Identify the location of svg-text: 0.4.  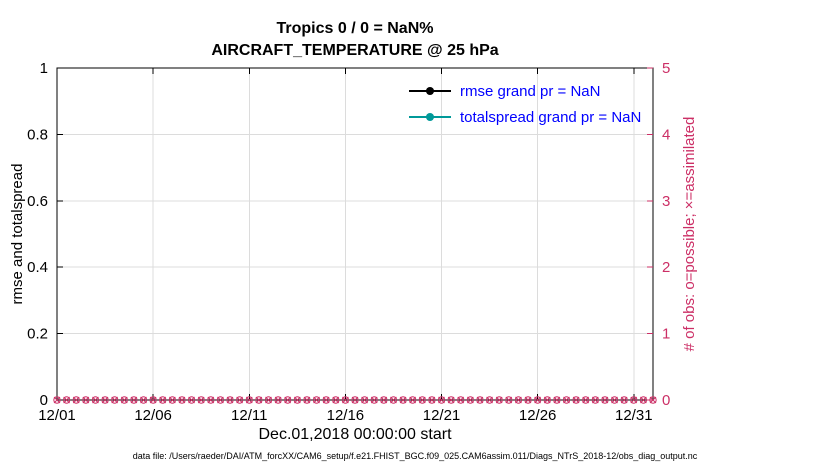
(37, 267).